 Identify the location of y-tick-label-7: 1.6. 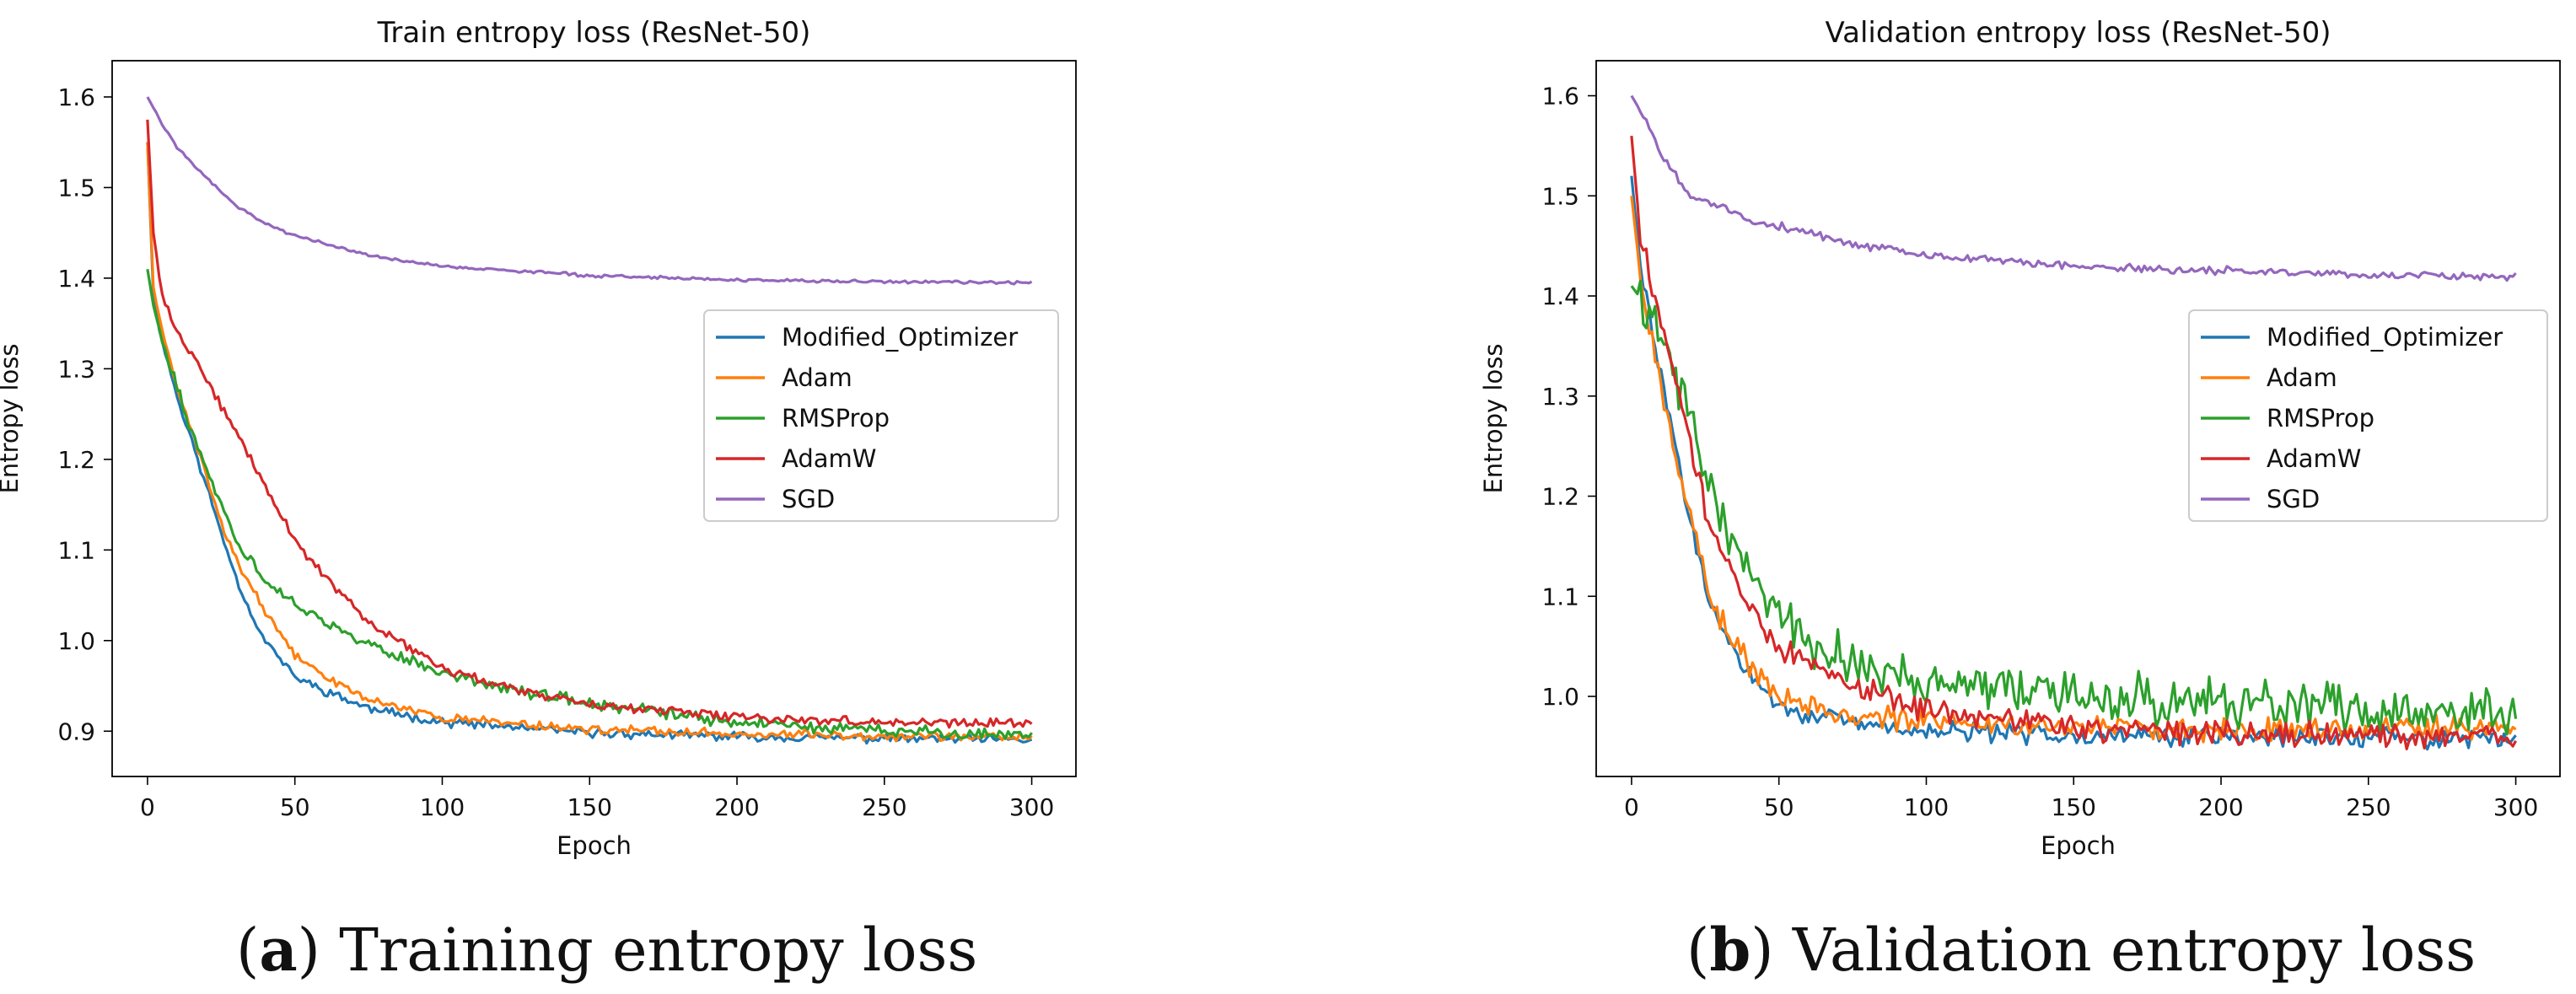
(76, 97).